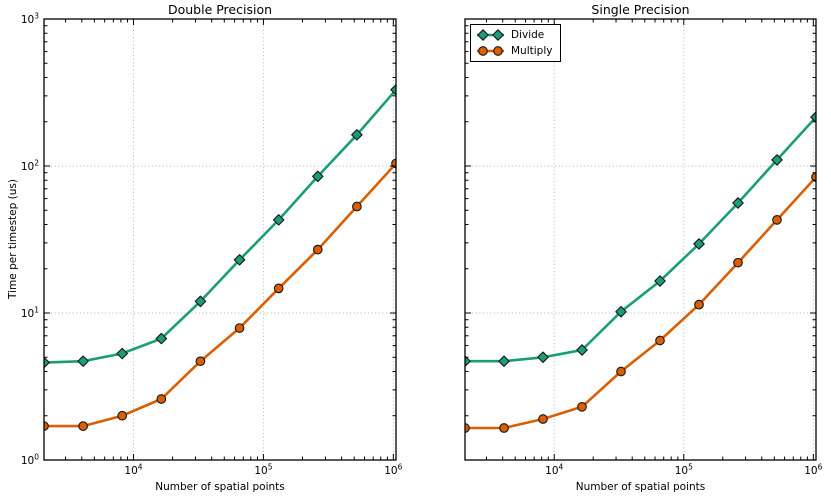  Describe the element at coordinates (490, 51) in the screenshot. I see `legend-swatch-multiply` at that location.